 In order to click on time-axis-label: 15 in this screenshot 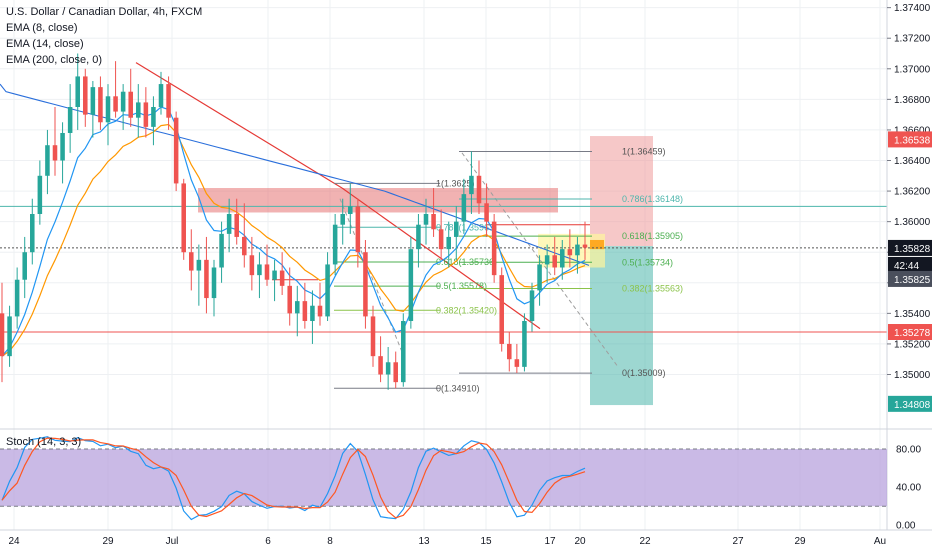, I will do `click(486, 541)`.